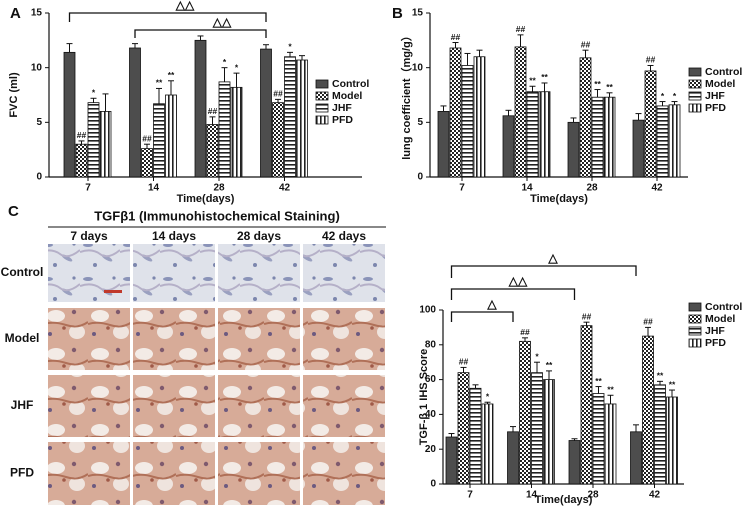 The height and width of the screenshot is (509, 752). What do you see at coordinates (206, 199) in the screenshot?
I see `x-axis-label: Time(days)` at bounding box center [206, 199].